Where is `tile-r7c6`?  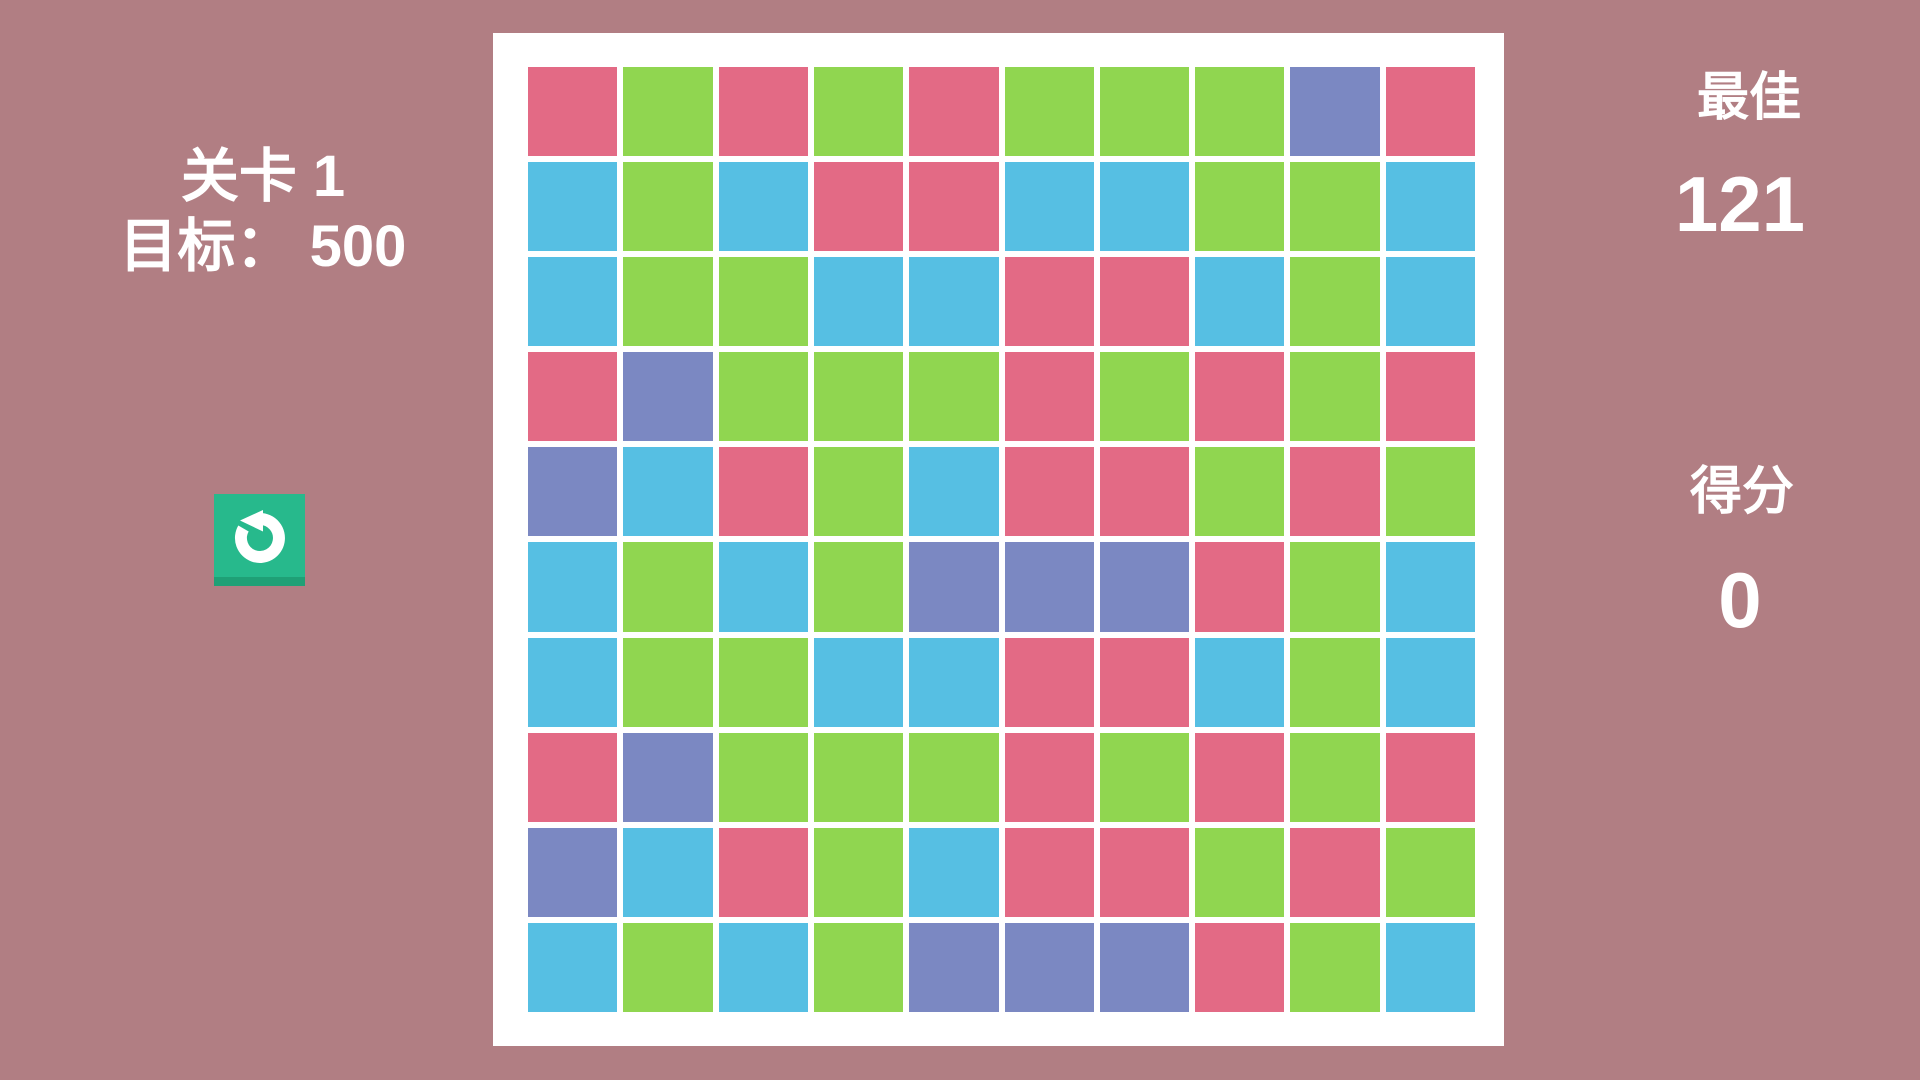
tile-r7c6 is located at coordinates (1049, 682).